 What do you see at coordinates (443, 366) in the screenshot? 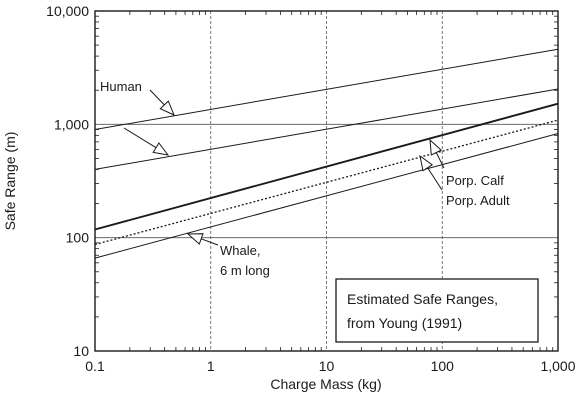
I see `x-tick-label: 100` at bounding box center [443, 366].